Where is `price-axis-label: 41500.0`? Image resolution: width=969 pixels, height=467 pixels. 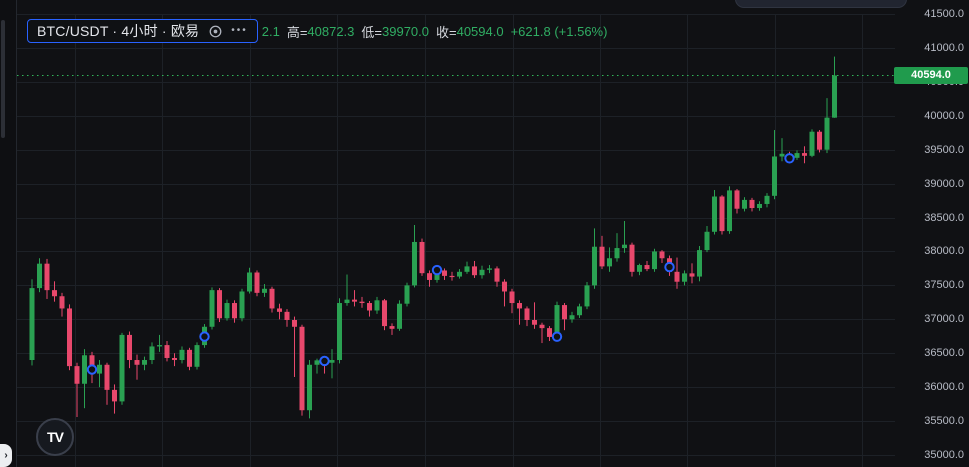
price-axis-label: 41500.0 is located at coordinates (944, 14).